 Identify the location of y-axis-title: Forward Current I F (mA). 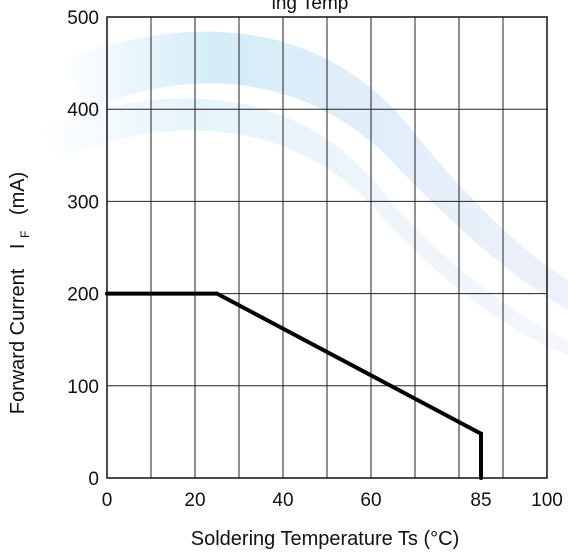
(20, 293).